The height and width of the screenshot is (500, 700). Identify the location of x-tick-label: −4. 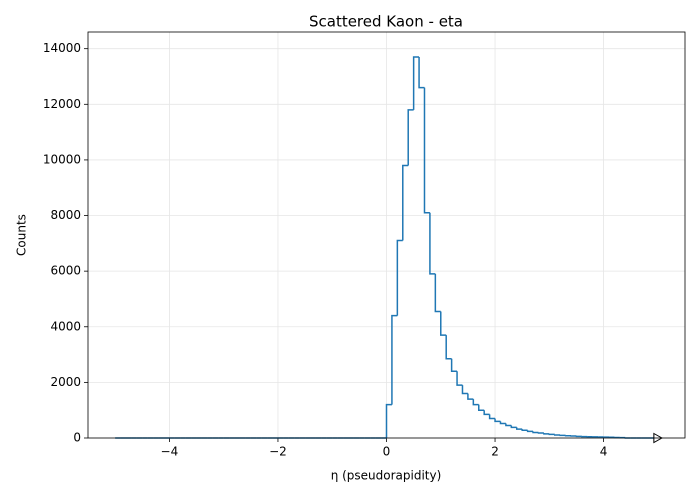
(170, 452).